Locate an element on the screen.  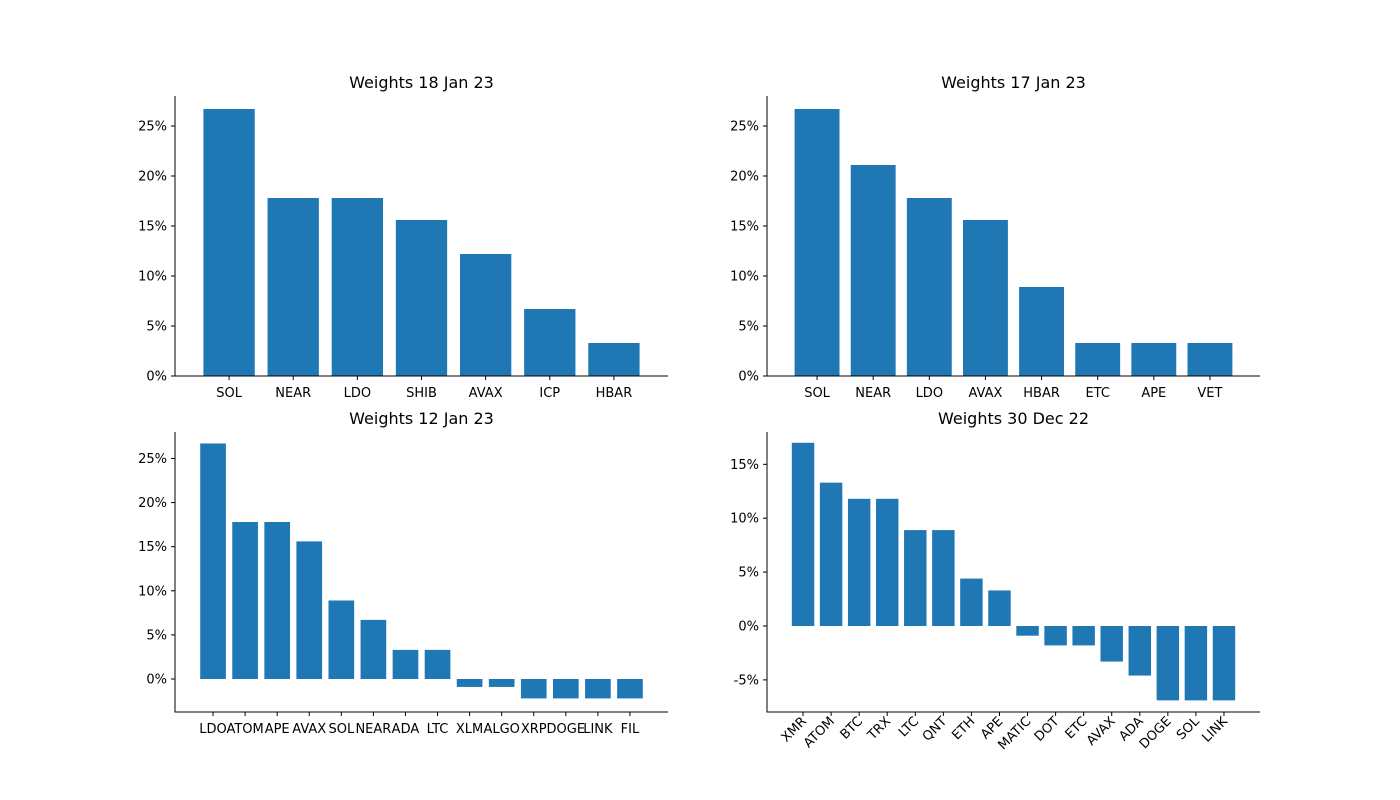
bar-algo is located at coordinates (501, 683).